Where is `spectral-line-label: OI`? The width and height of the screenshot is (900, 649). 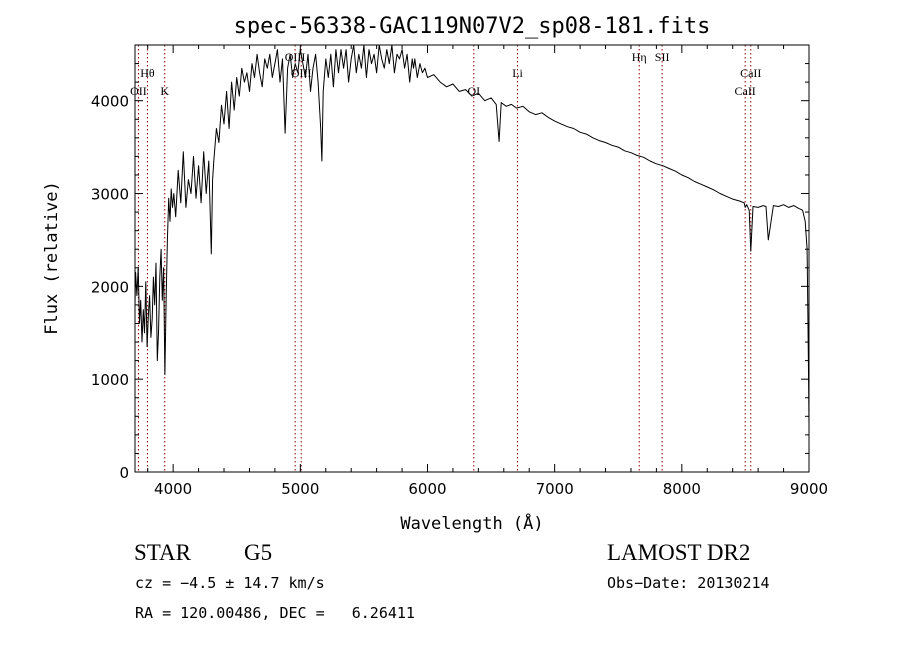
spectral-line-label: OI is located at coordinates (473, 91).